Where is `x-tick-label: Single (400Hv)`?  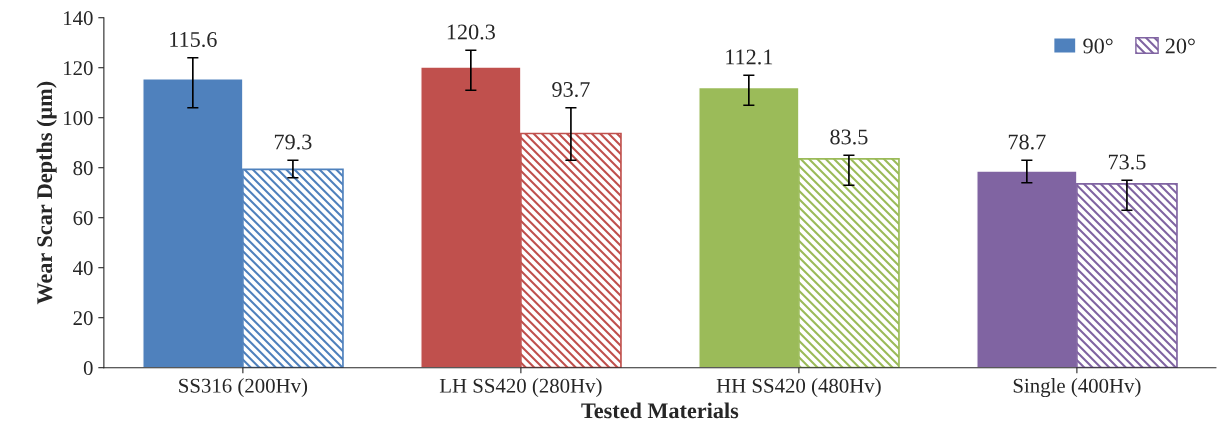 x-tick-label: Single (400Hv) is located at coordinates (1077, 388).